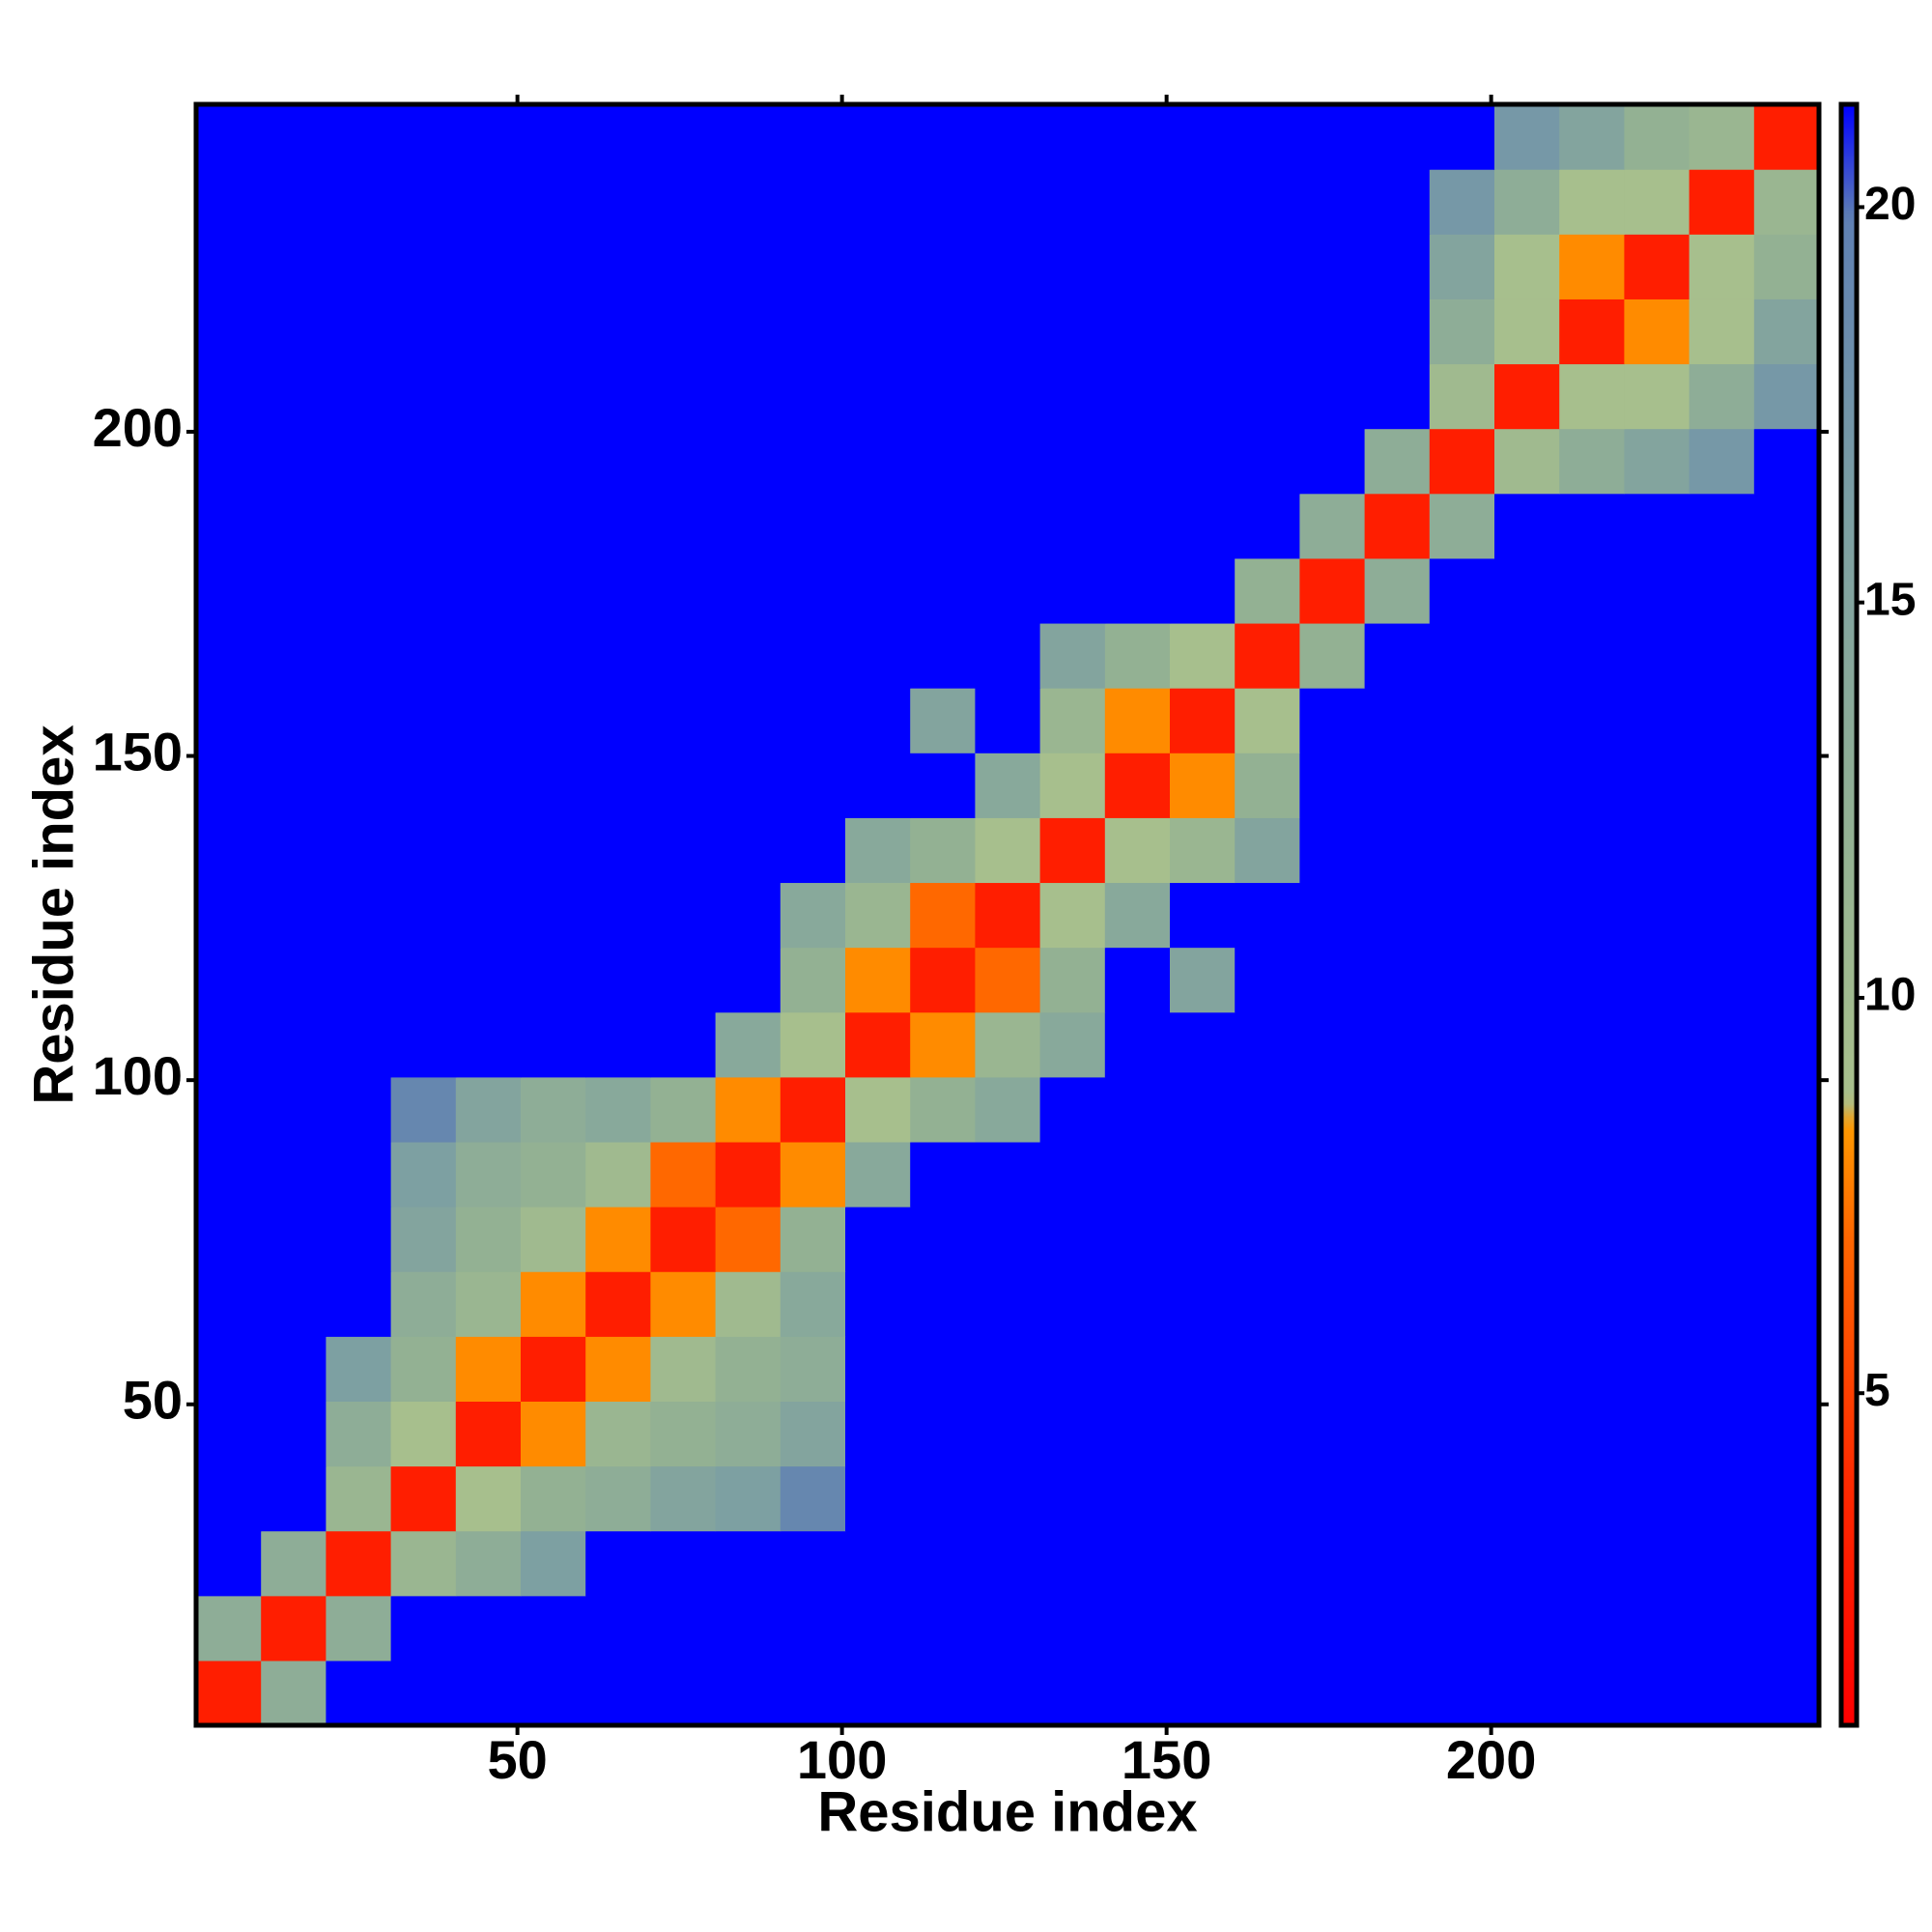 The image size is (1932, 1932). Describe the element at coordinates (138, 427) in the screenshot. I see `y-tick-label: 200` at that location.